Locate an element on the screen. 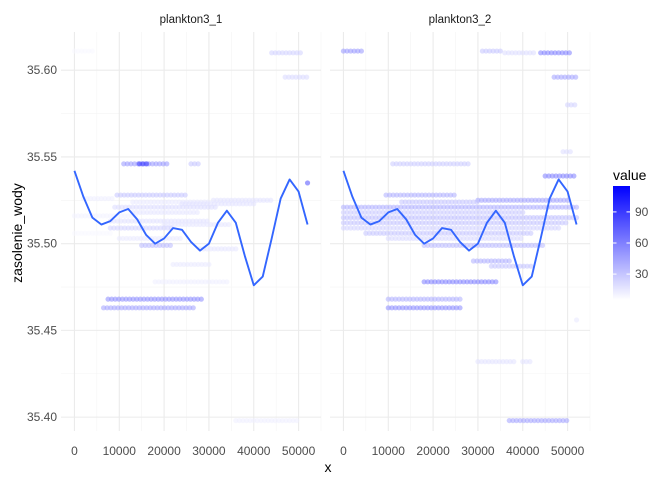 Image resolution: width=672 pixels, height=480 pixels. x-tick-label: 20000 is located at coordinates (433, 451).